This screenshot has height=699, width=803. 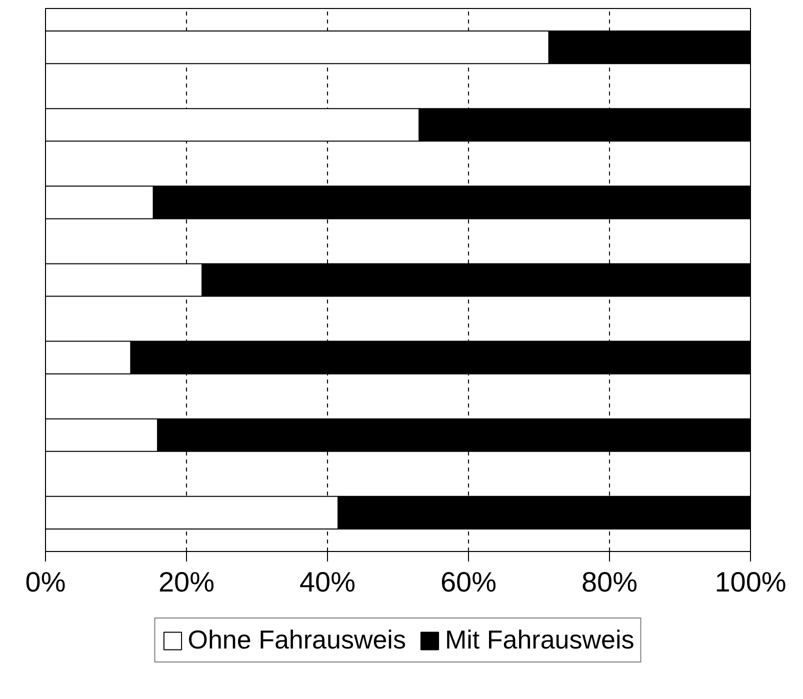 I want to click on x-tick-label: 20%, so click(x=186, y=582).